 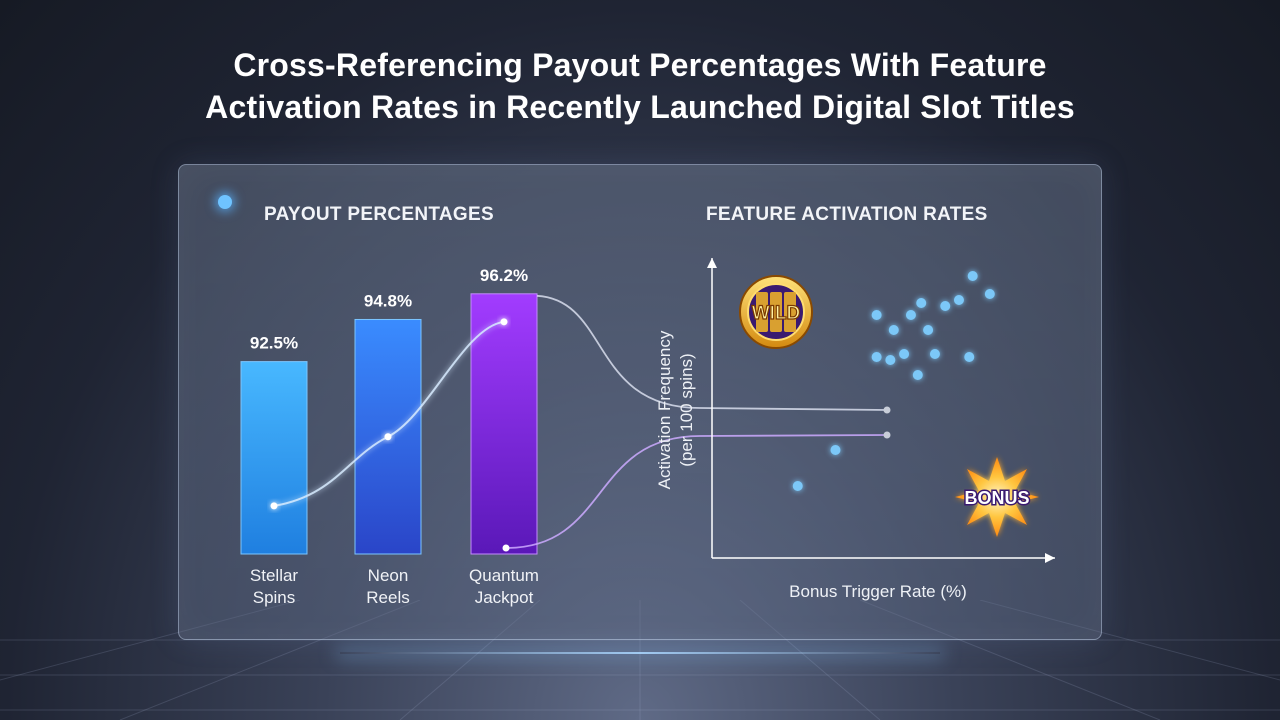 What do you see at coordinates (225, 202) in the screenshot?
I see `panel-indicator-dot` at bounding box center [225, 202].